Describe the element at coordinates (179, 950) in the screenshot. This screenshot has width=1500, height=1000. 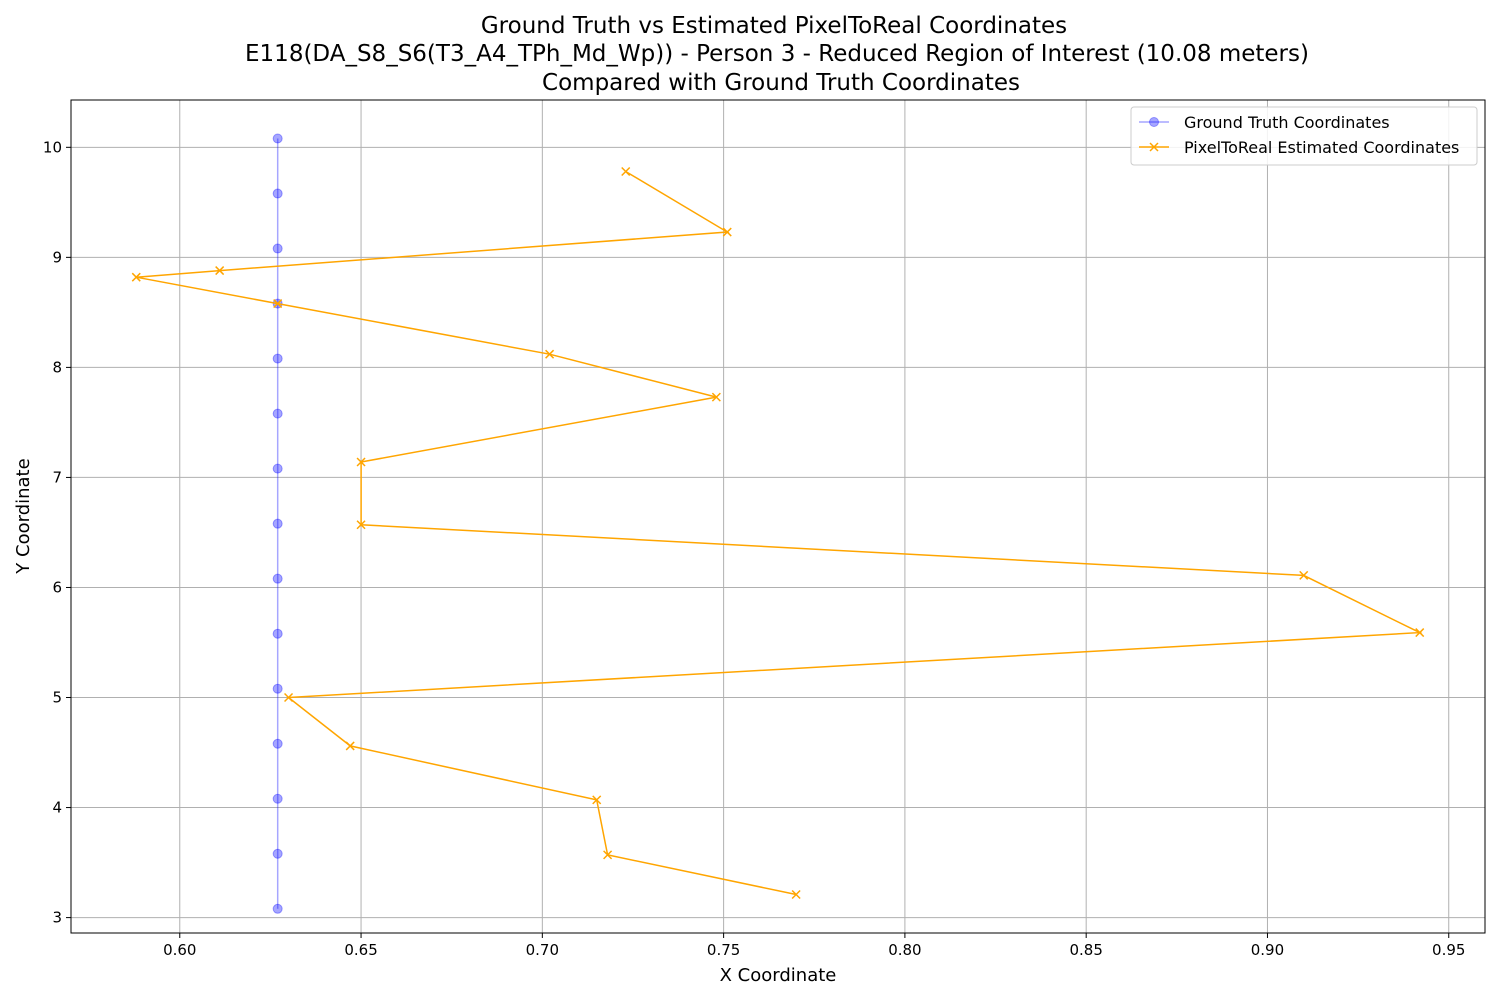
I see `x-tick-label: 0.60` at that location.